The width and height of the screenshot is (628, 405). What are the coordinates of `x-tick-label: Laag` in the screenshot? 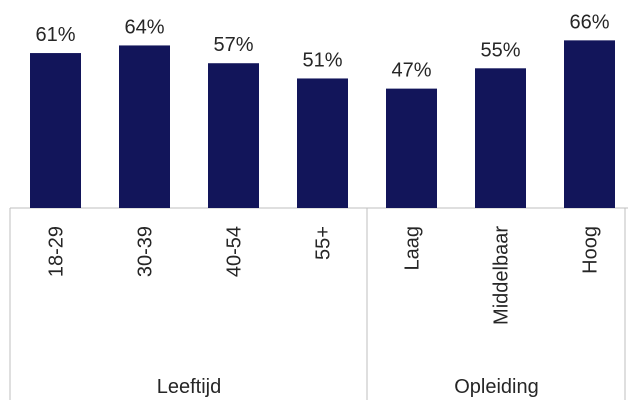 It's located at (413, 248).